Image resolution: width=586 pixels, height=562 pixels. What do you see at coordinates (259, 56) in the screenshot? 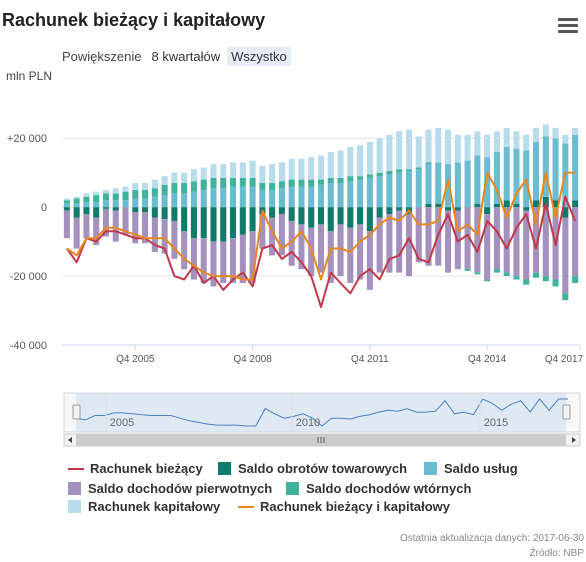
I see `zoom-all-button: Wszystko` at bounding box center [259, 56].